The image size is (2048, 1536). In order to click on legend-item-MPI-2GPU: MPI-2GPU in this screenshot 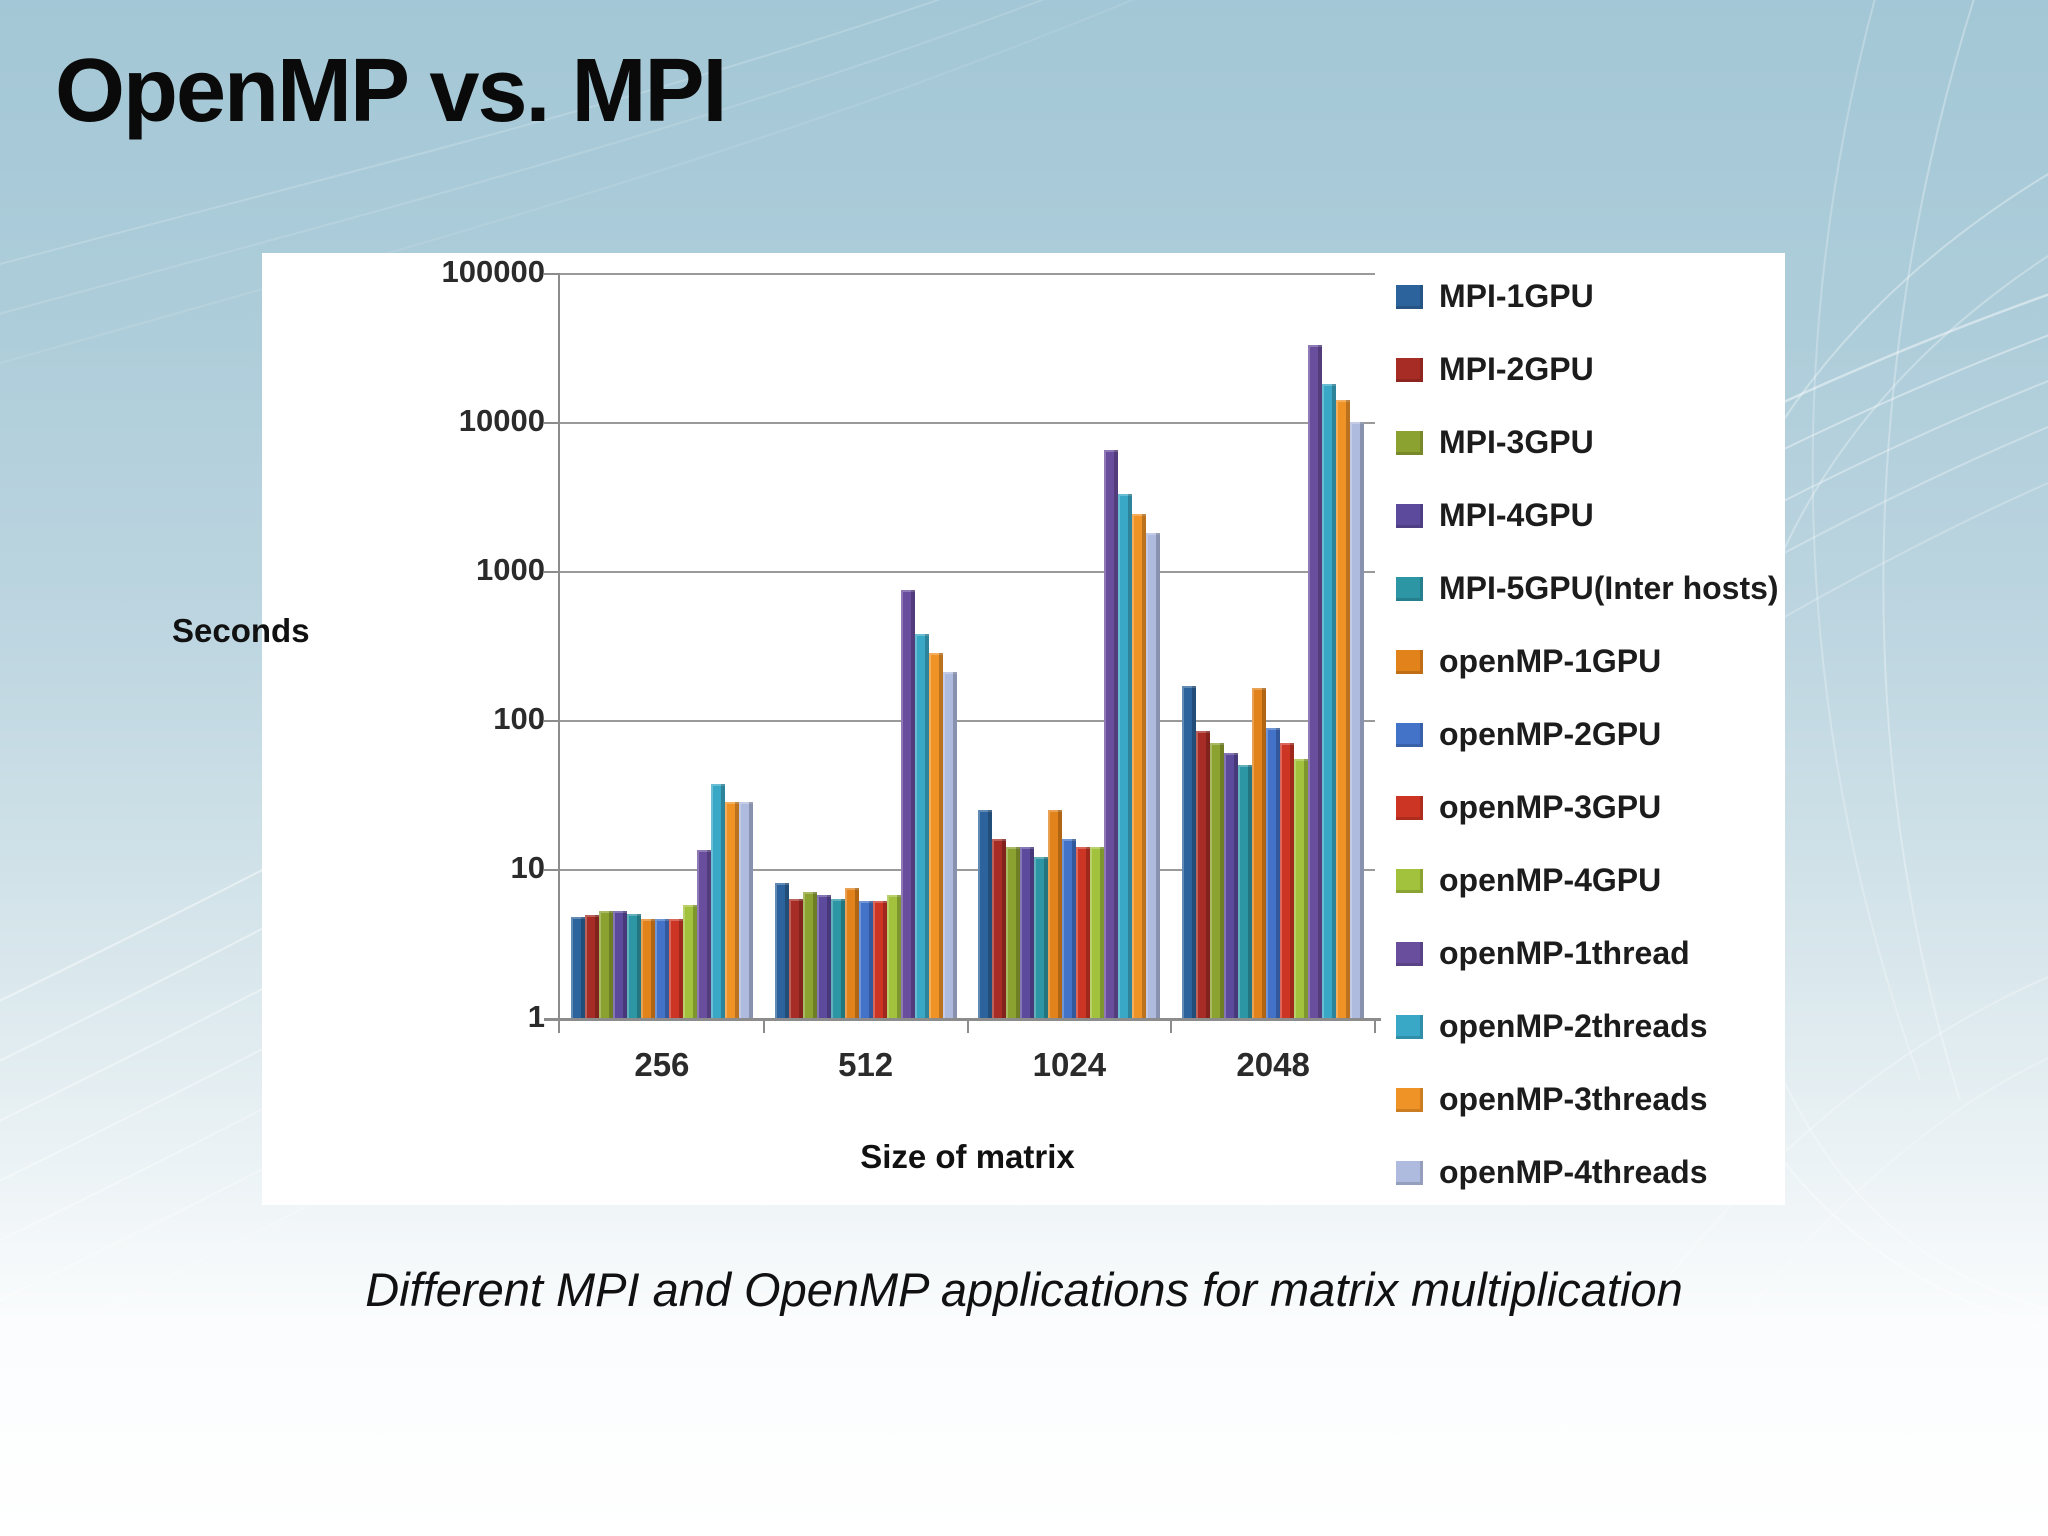, I will do `click(1495, 369)`.